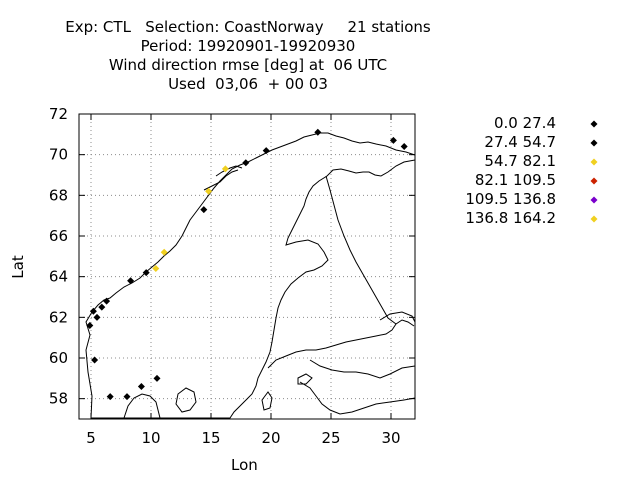 This screenshot has height=480, width=640. I want to click on title-line-4: Used 03,06 + 00 03, so click(248, 84).